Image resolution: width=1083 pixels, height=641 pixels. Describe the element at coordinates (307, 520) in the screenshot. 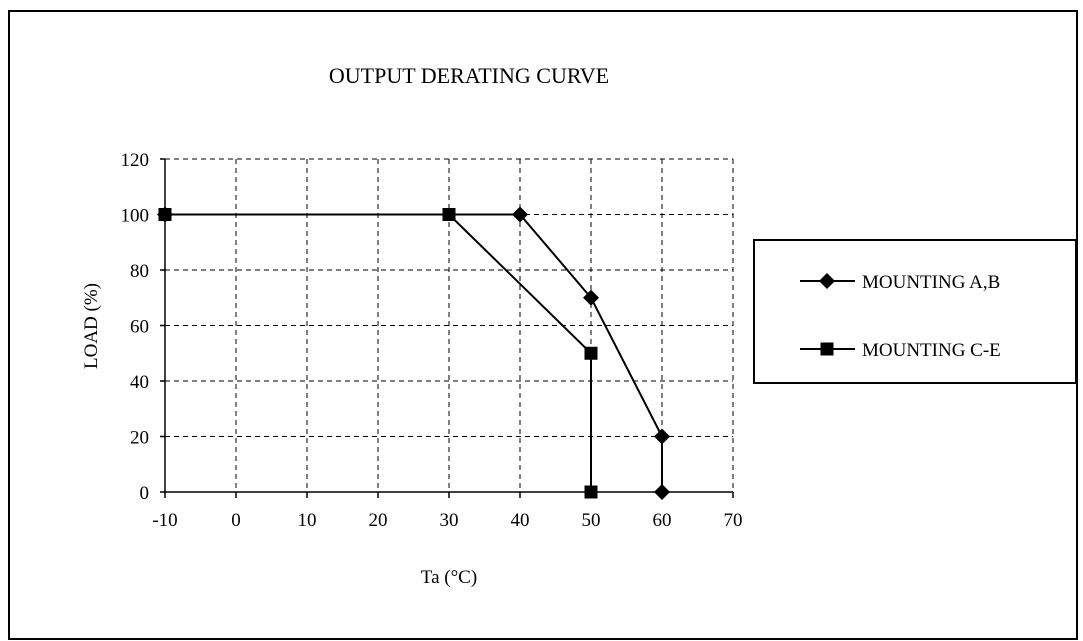

I see `x-tick-label: 10` at that location.